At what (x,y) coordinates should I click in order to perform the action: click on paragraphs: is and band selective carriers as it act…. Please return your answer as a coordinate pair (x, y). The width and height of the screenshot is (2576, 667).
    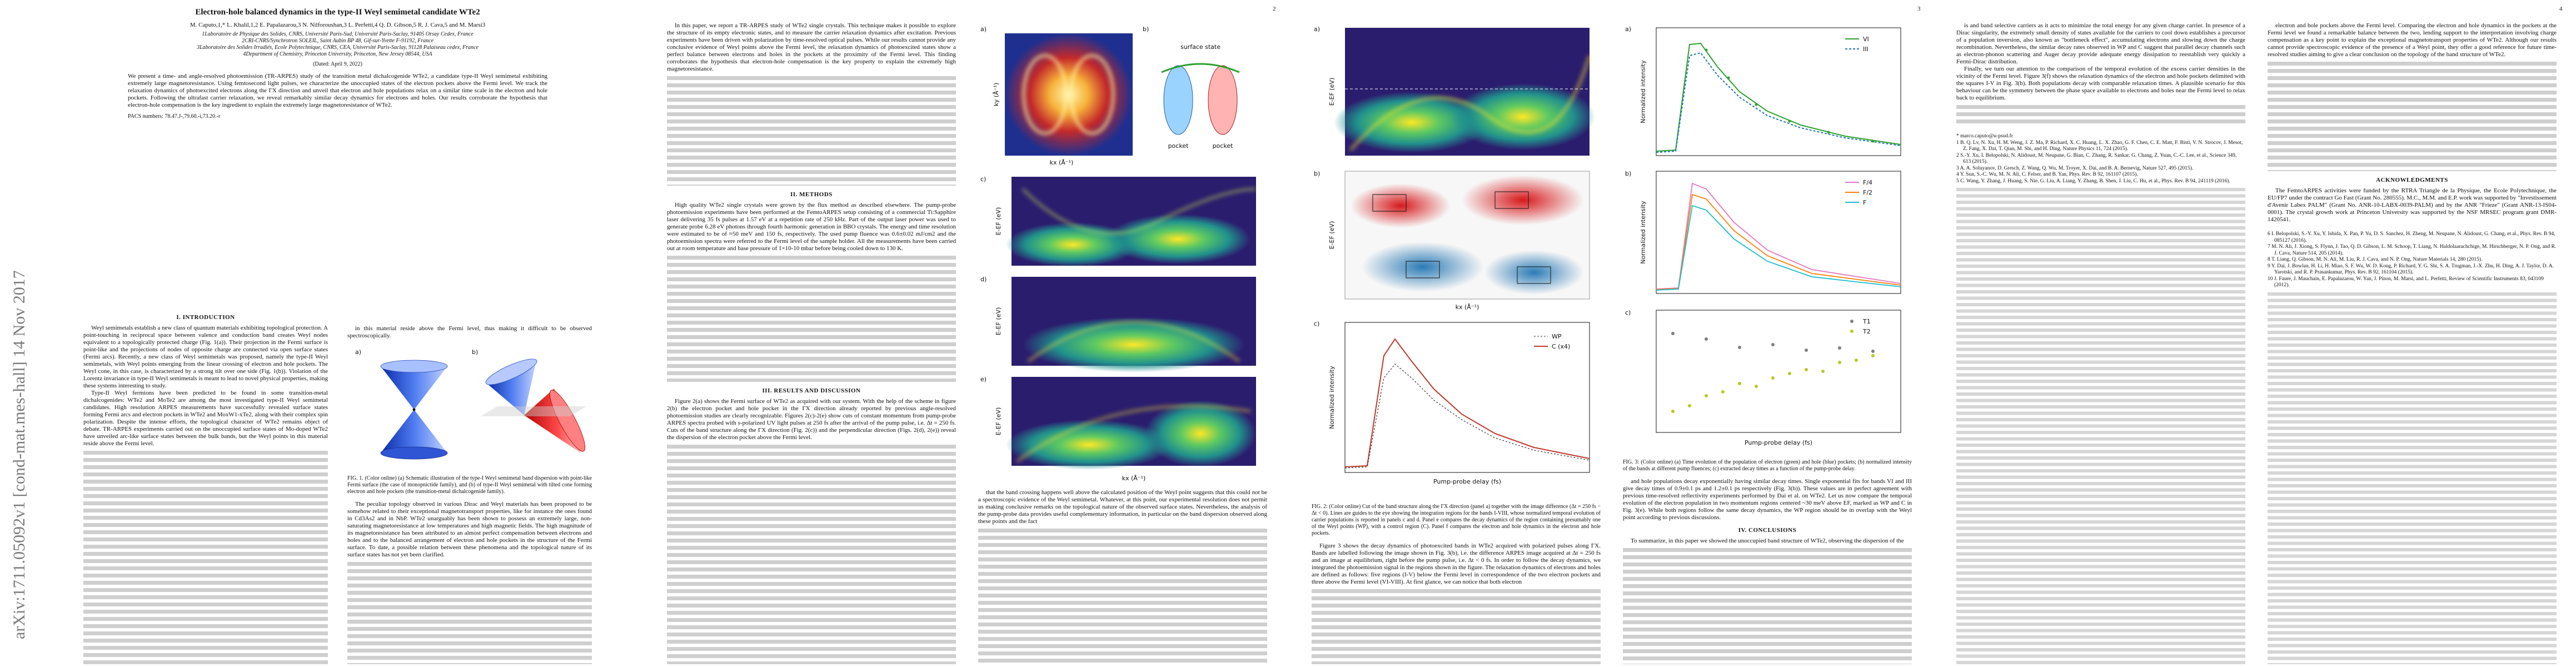
    Looking at the image, I should click on (2100, 62).